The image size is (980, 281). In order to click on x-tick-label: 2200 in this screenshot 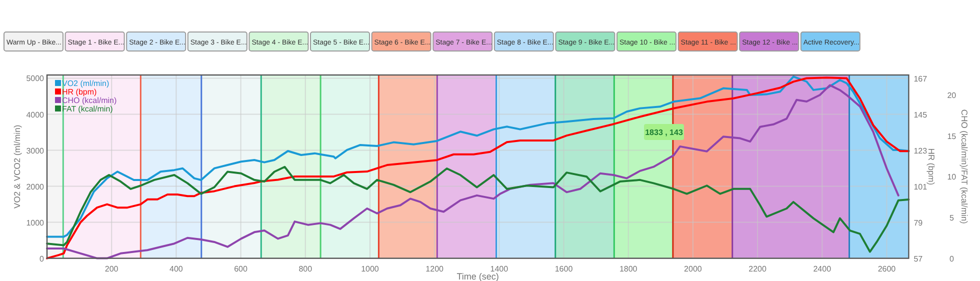, I will do `click(757, 269)`.